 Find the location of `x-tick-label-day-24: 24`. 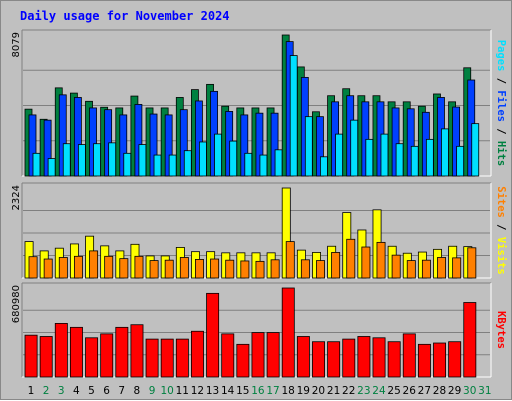

x-tick-label-day-24: 24 is located at coordinates (379, 391).